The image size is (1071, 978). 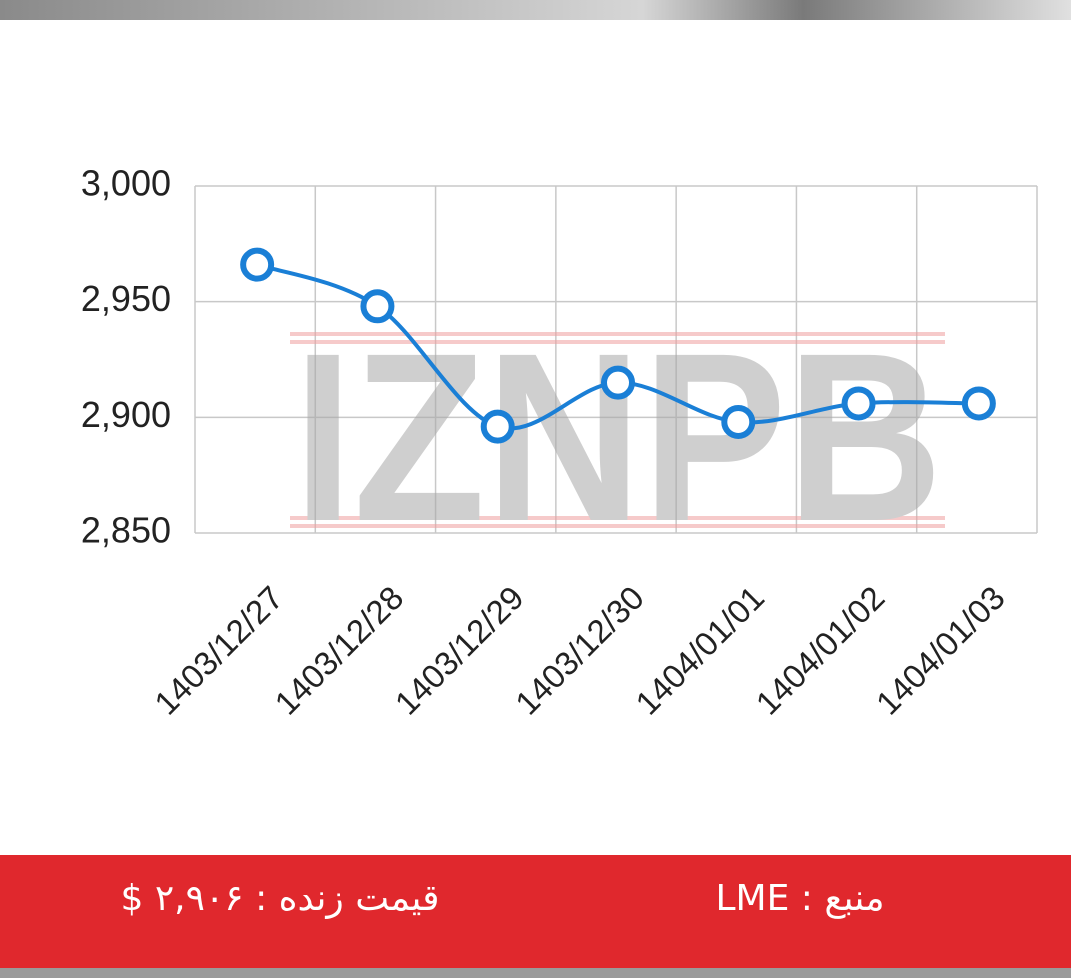 What do you see at coordinates (338, 650) in the screenshot?
I see `x-tick-label: 1403/12/28` at bounding box center [338, 650].